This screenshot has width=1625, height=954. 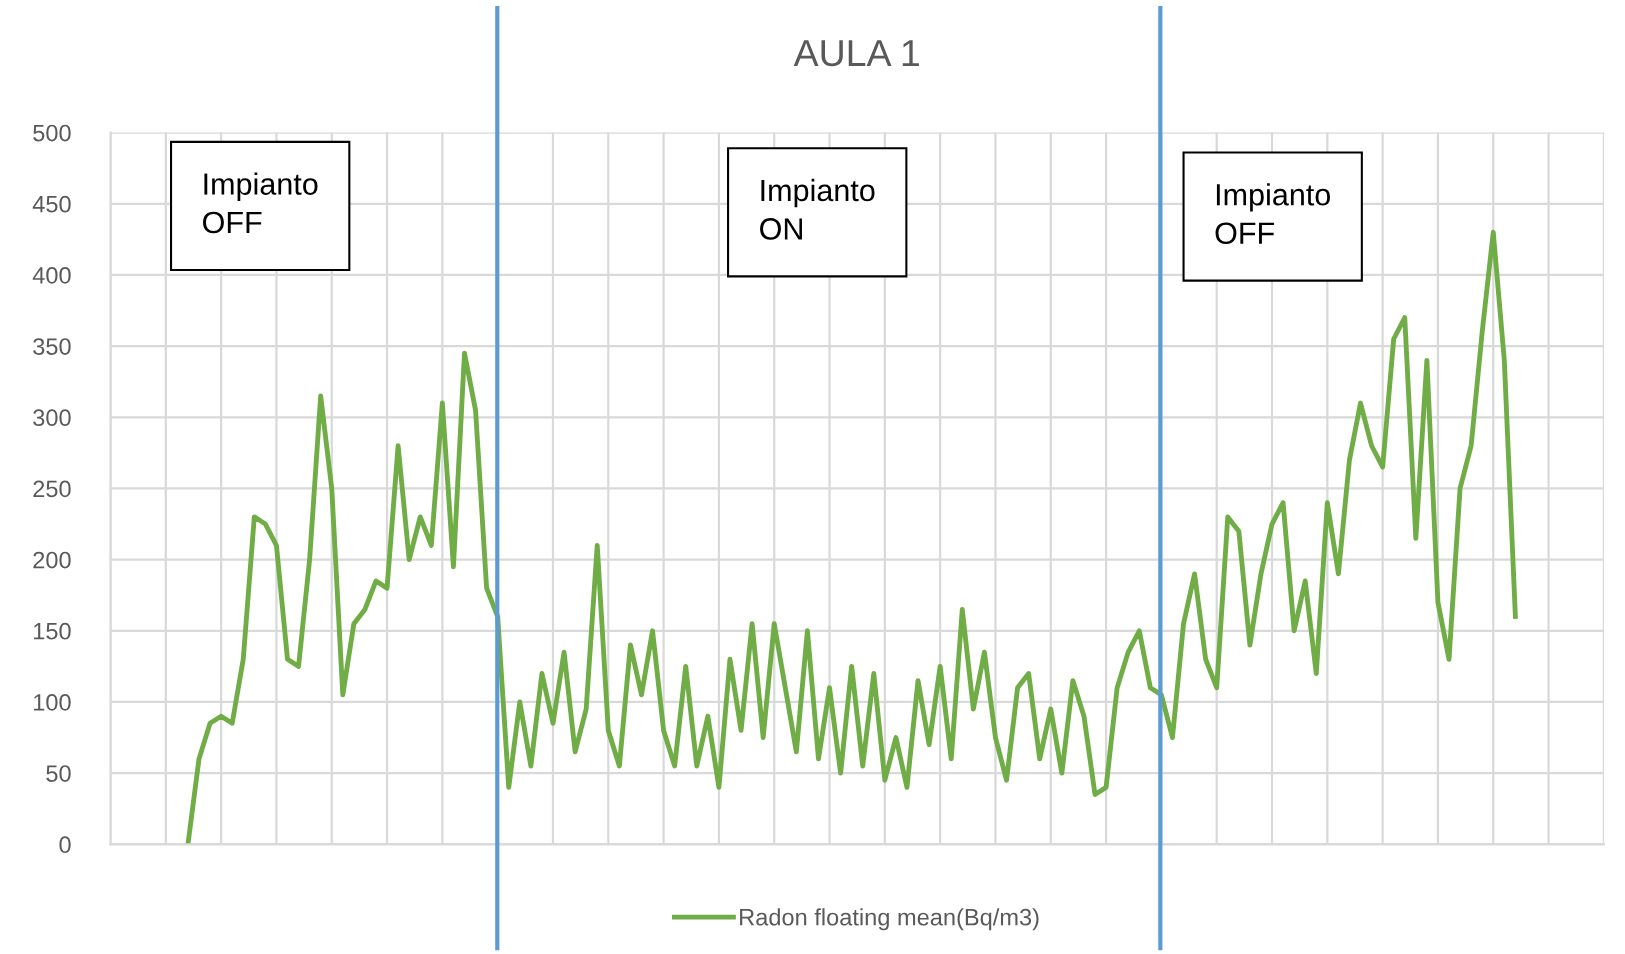 I want to click on y-tick-label: 450, so click(x=51, y=204).